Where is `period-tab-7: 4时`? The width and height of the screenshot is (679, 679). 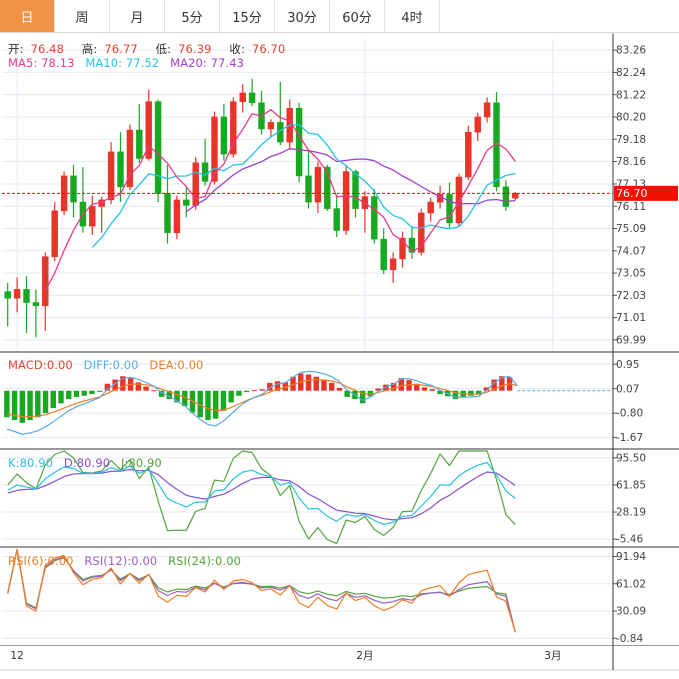 period-tab-7: 4时 is located at coordinates (412, 16).